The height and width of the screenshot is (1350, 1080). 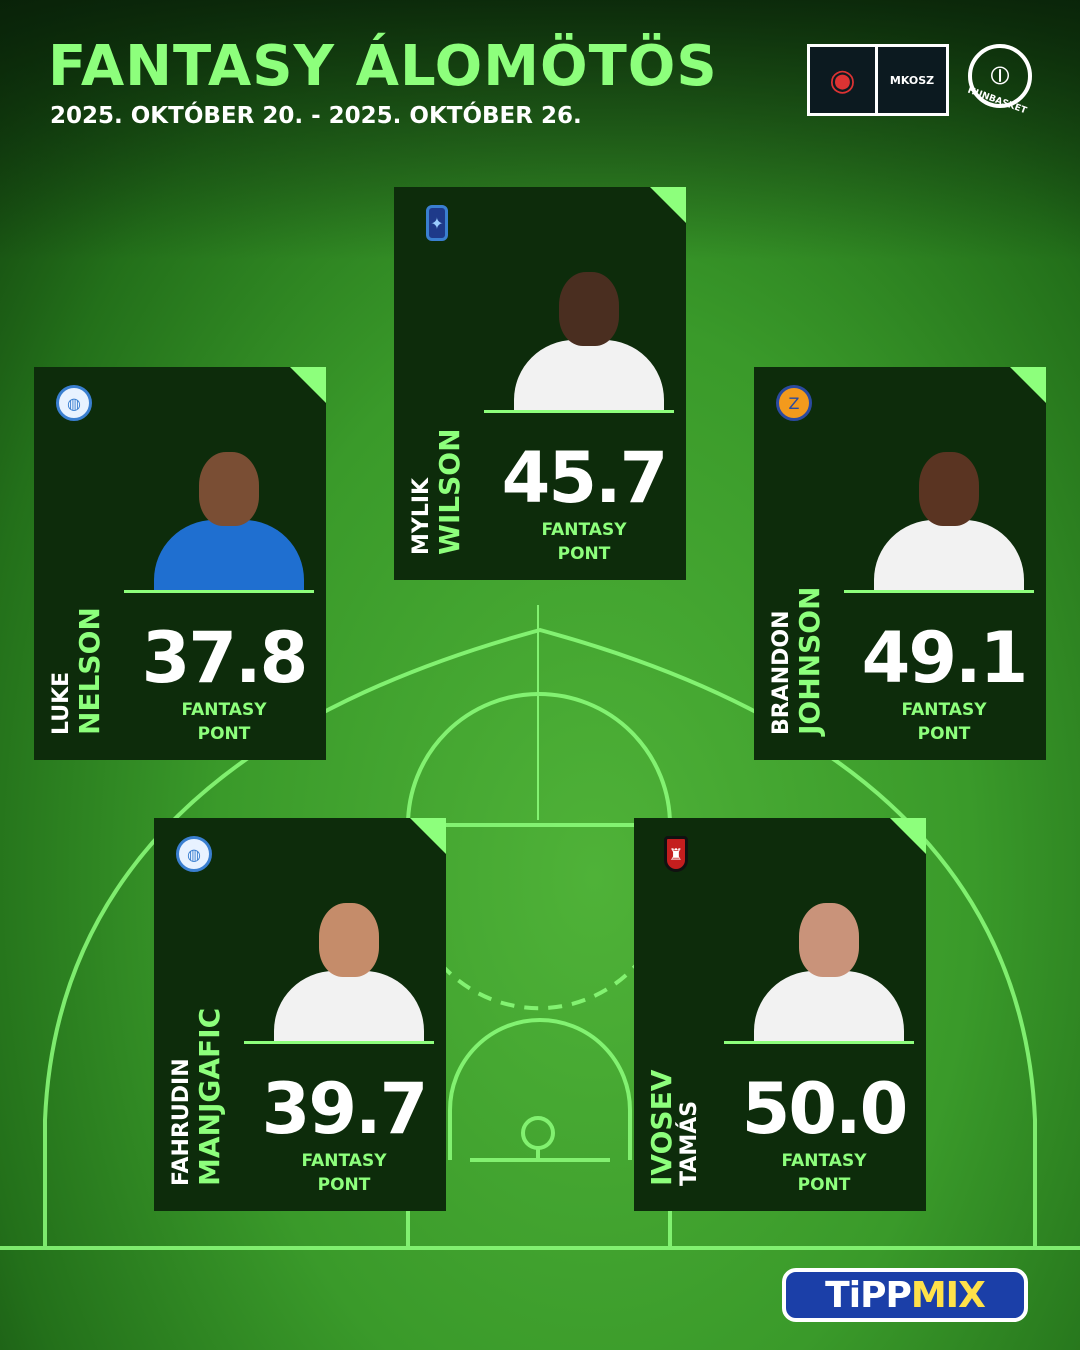 What do you see at coordinates (585, 478) in the screenshot?
I see `fantasy-score: 45.7` at bounding box center [585, 478].